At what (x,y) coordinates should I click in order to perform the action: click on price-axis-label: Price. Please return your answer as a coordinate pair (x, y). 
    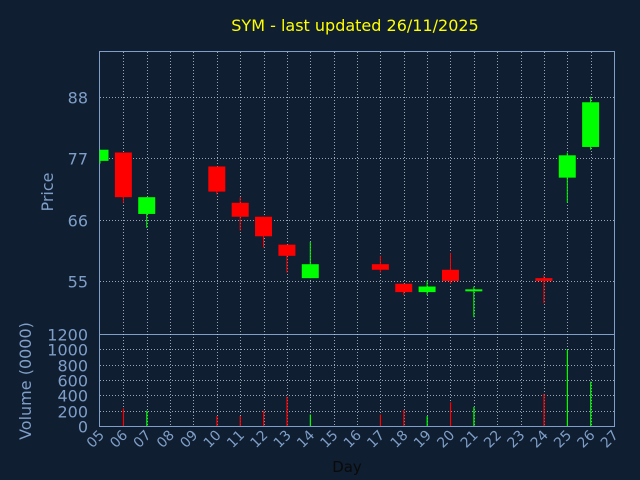
    Looking at the image, I should click on (47, 191).